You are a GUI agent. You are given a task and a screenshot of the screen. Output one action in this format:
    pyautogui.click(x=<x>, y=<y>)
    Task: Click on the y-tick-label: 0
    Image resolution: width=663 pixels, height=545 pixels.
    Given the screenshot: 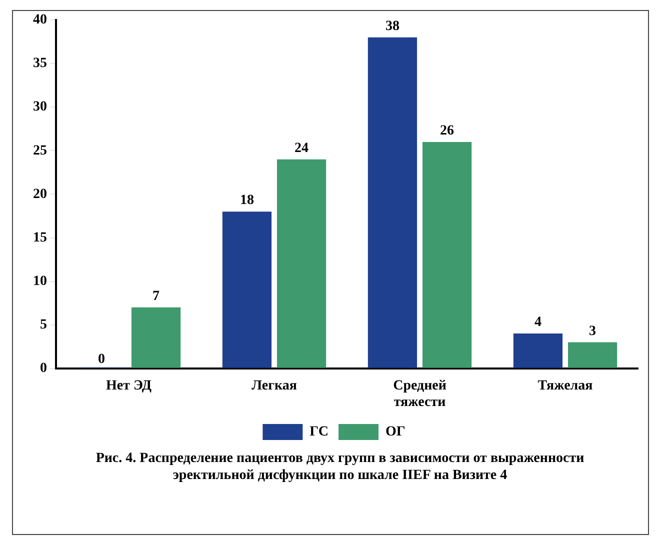 What is the action you would take?
    pyautogui.click(x=43, y=368)
    